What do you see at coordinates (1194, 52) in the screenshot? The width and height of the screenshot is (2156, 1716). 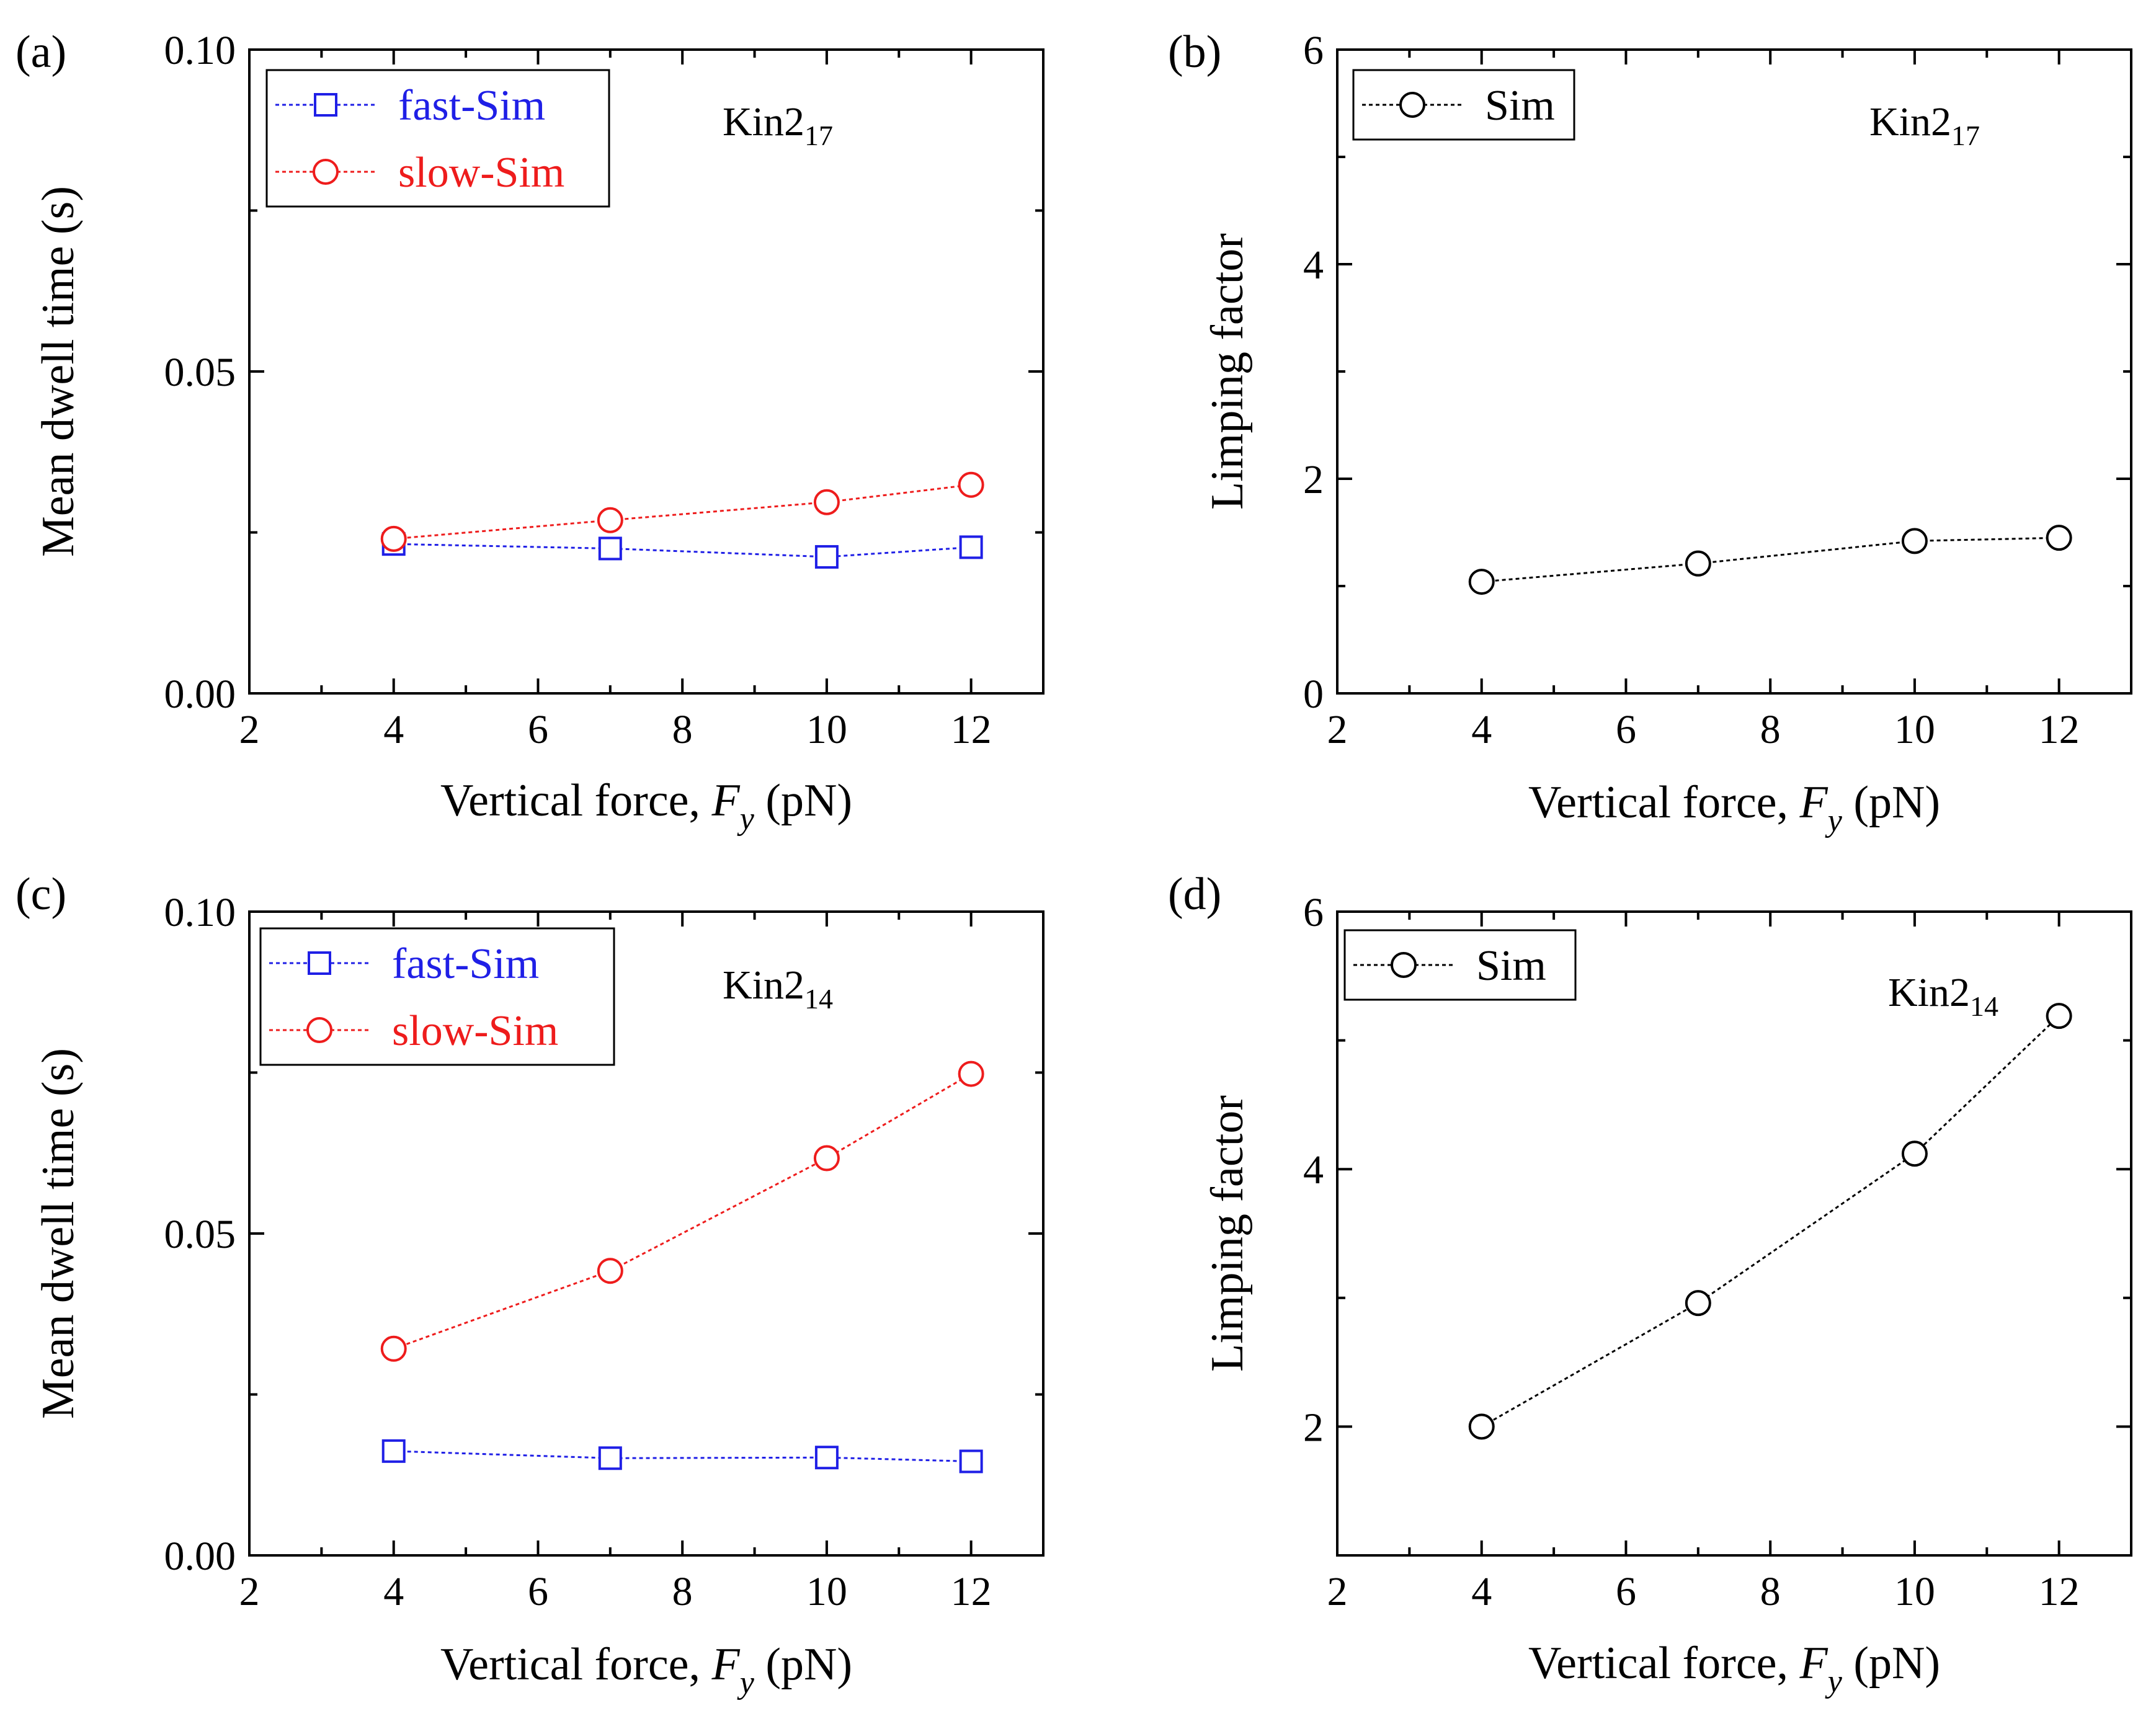 I see `panel-label: (b)` at bounding box center [1194, 52].